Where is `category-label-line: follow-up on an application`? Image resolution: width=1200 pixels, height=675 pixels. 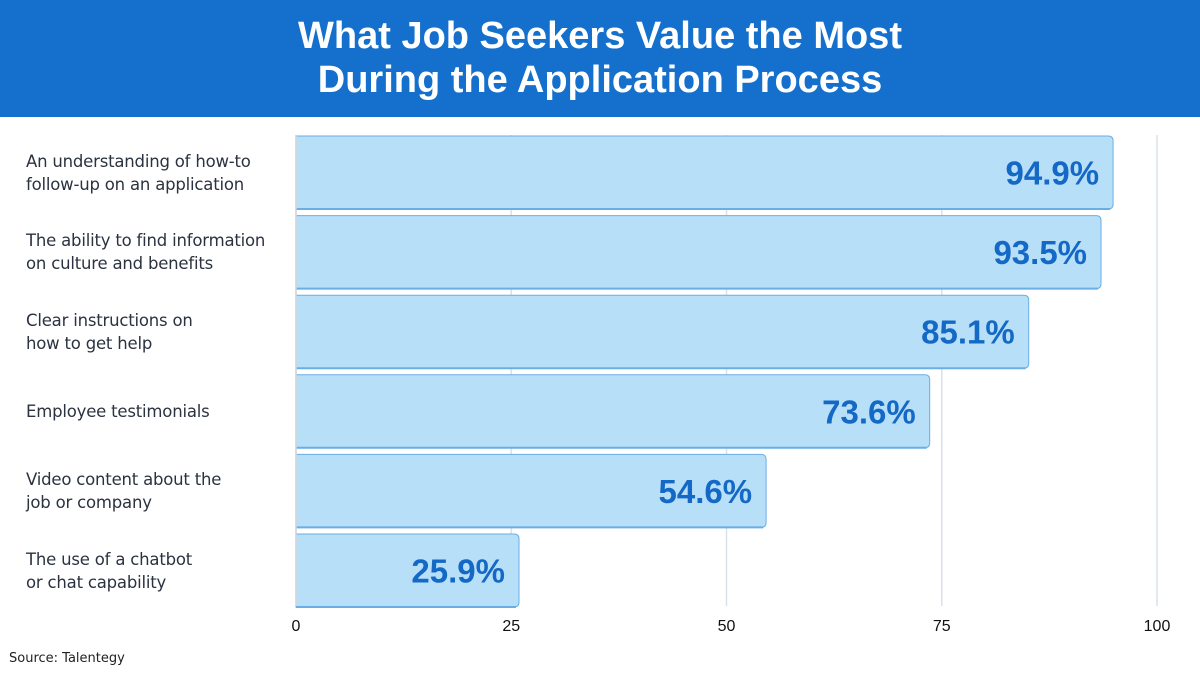 category-label-line: follow-up on an application is located at coordinates (135, 184).